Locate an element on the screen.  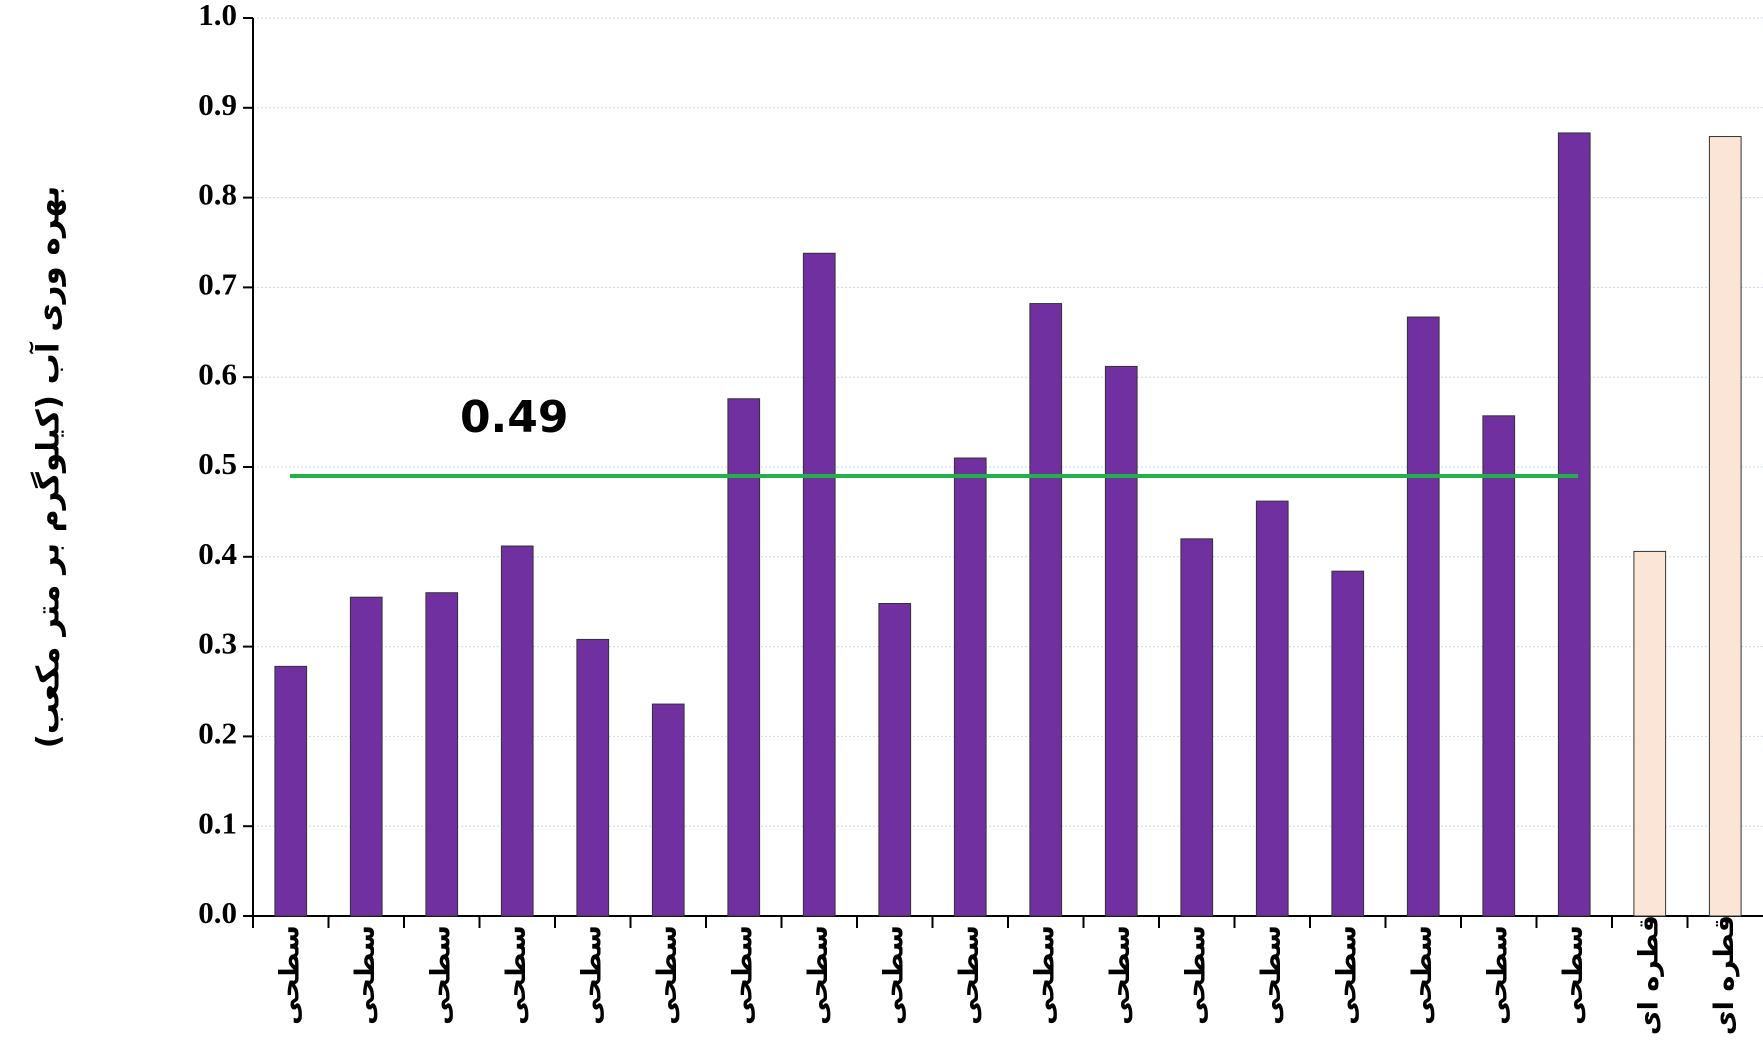
y-tick-label: 0.8 is located at coordinates (217, 194).